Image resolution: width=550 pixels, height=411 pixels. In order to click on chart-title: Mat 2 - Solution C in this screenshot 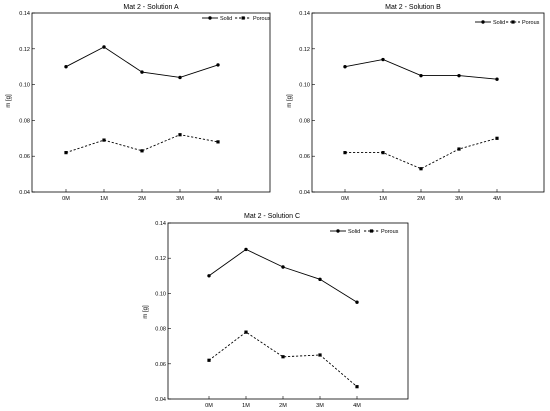, I will do `click(272, 216)`.